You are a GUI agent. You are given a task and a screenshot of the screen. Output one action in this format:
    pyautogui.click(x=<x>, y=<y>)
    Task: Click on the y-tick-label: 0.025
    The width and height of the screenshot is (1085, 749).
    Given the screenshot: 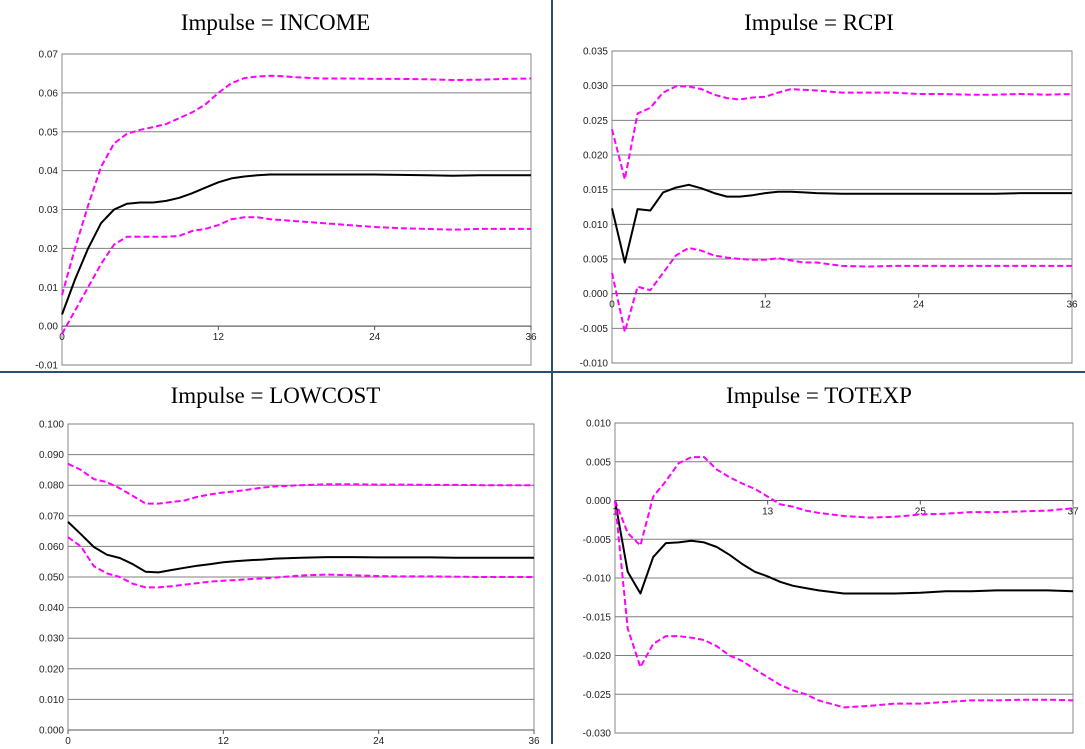 What is the action you would take?
    pyautogui.click(x=595, y=121)
    